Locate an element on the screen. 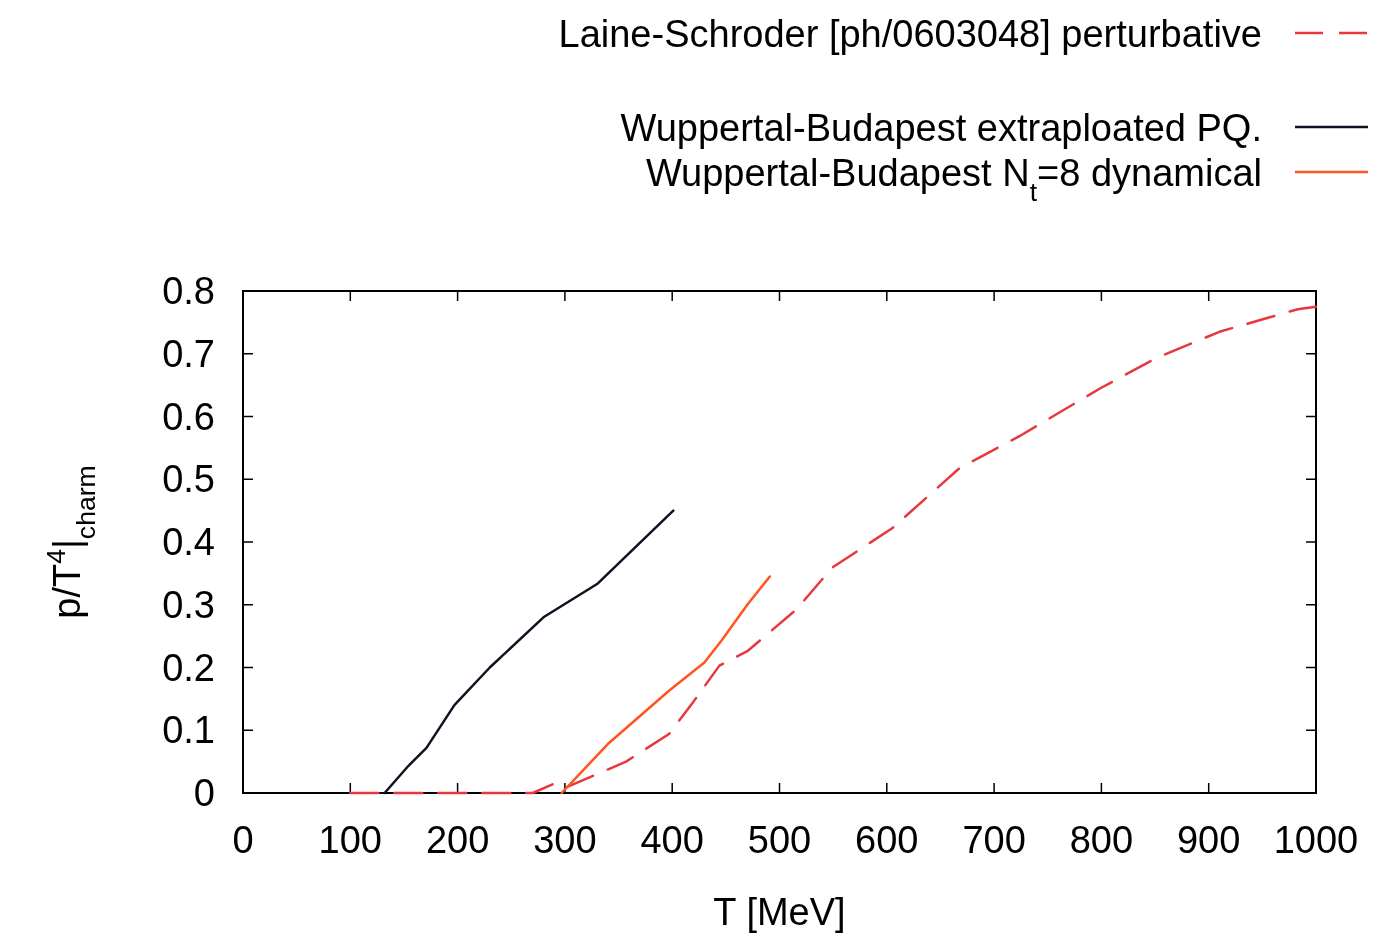 This screenshot has width=1377, height=937. y-tick-label: 0.6 is located at coordinates (188, 416).